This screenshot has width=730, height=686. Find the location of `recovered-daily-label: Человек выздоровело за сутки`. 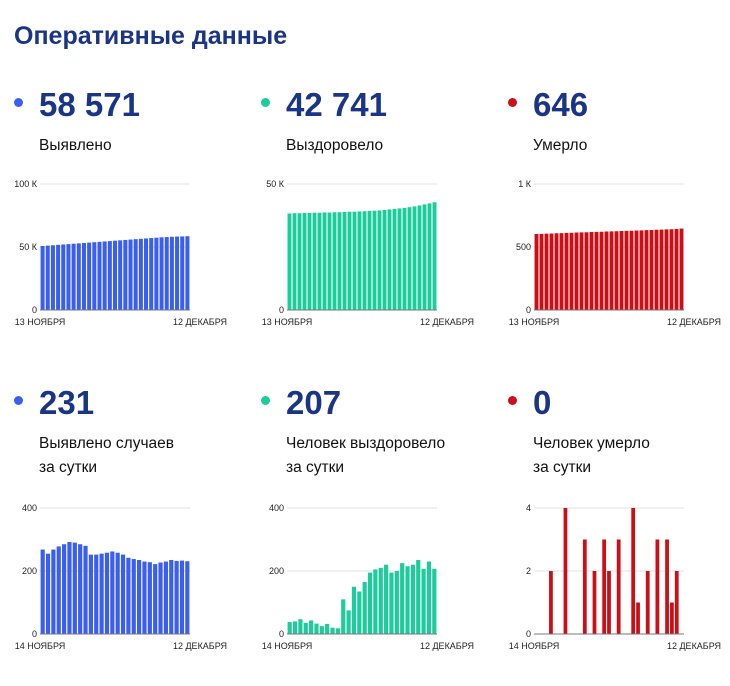

recovered-daily-label: Человек выздоровело за сутки is located at coordinates (366, 455).